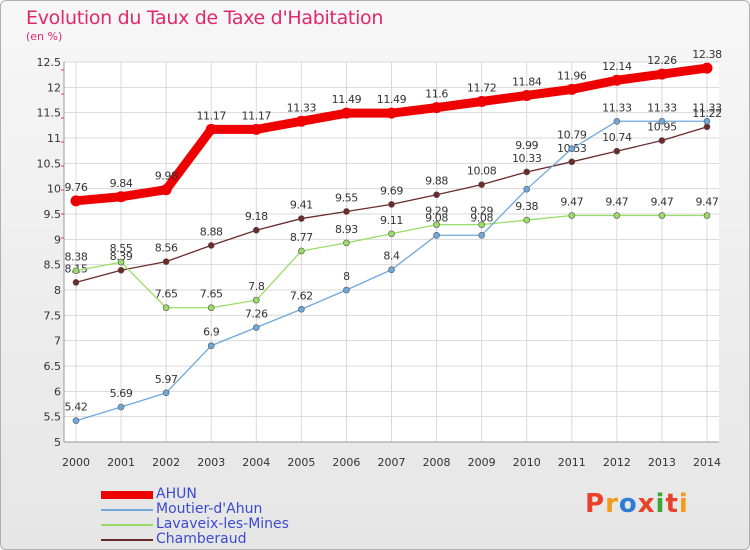 The image size is (750, 550). Describe the element at coordinates (256, 313) in the screenshot. I see `data-label: 7.26` at that location.